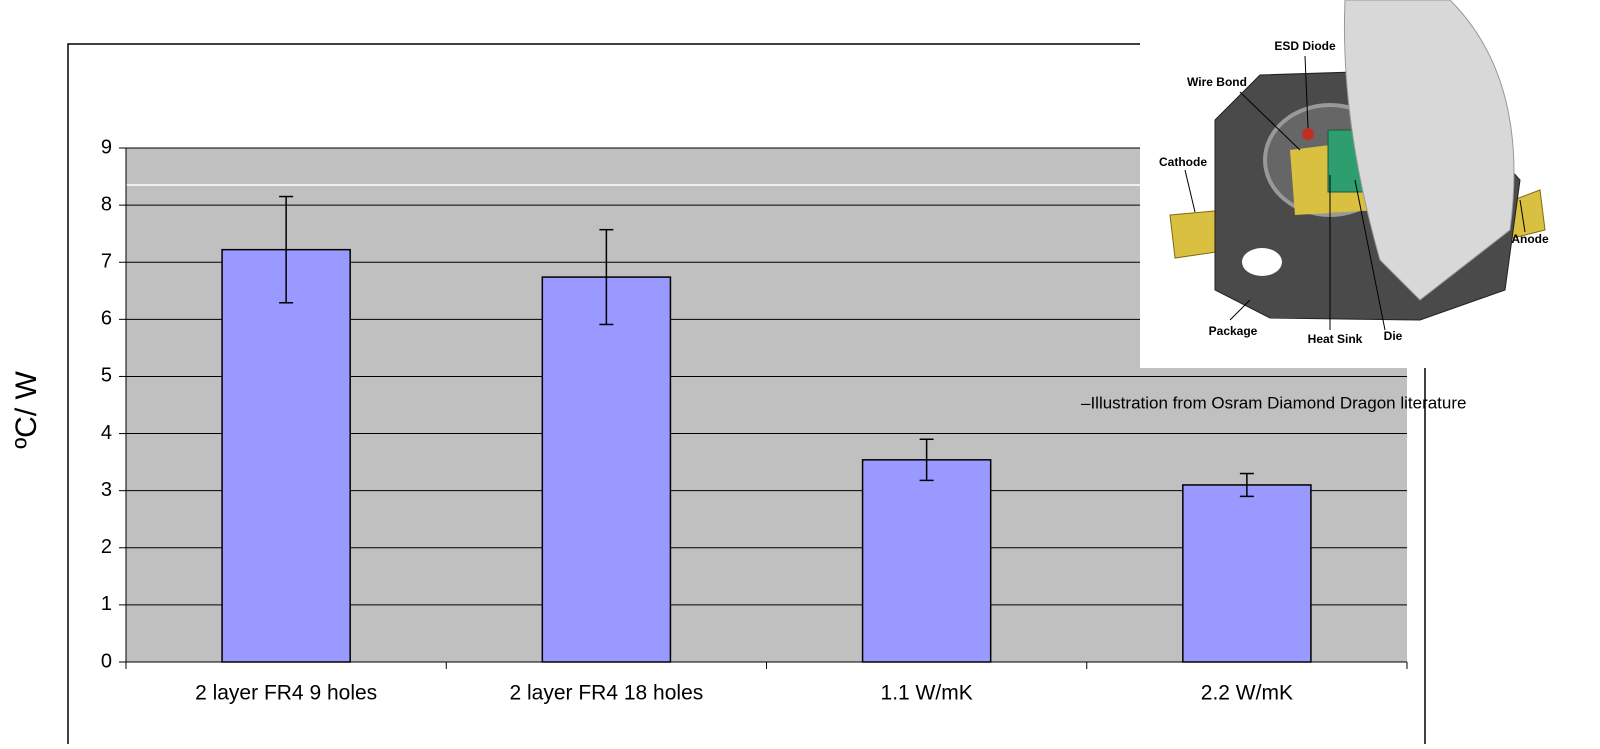 The height and width of the screenshot is (749, 1600). Describe the element at coordinates (286, 693) in the screenshot. I see `x-tick-label: 2 layer FR4 9 holes` at that location.